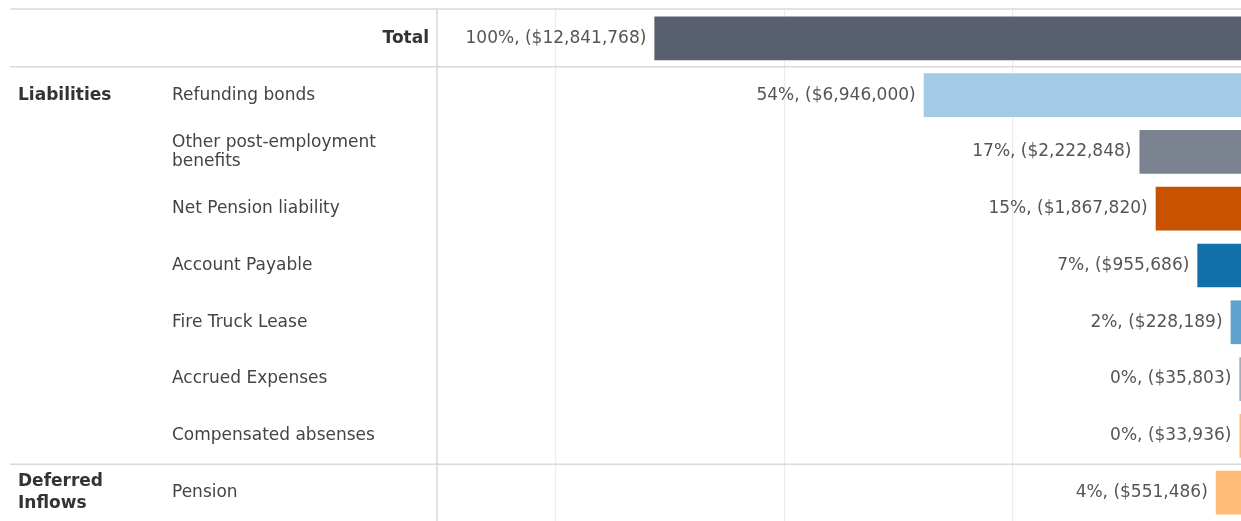  What do you see at coordinates (61, 491) in the screenshot?
I see `text: Deferred Inflows` at bounding box center [61, 491].